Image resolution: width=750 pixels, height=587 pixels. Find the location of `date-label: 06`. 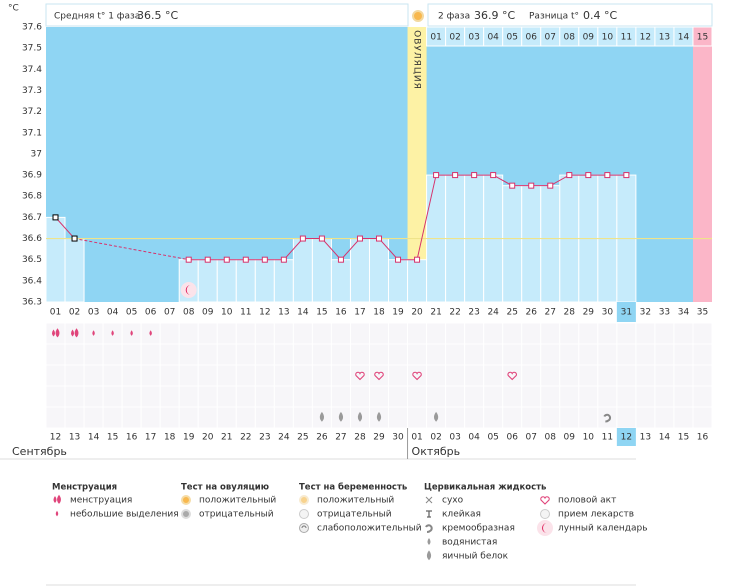

date-label: 06 is located at coordinates (512, 438).